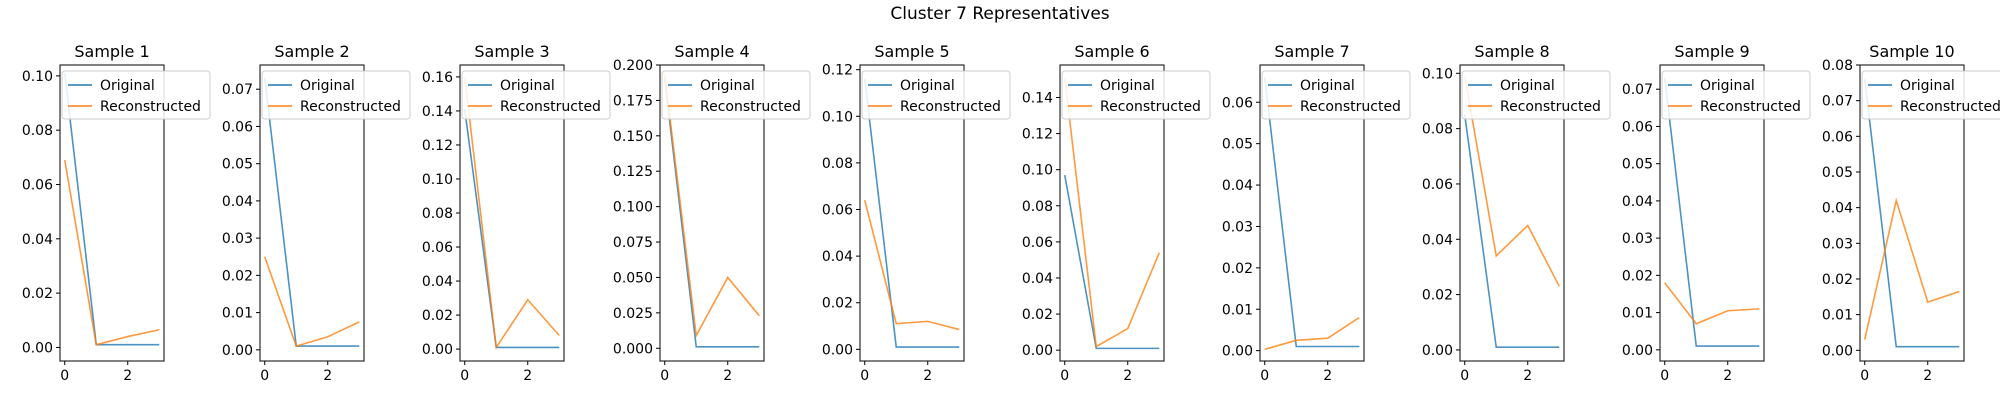 Image resolution: width=2000 pixels, height=400 pixels. I want to click on y-tick-label: 0.175, so click(633, 101).